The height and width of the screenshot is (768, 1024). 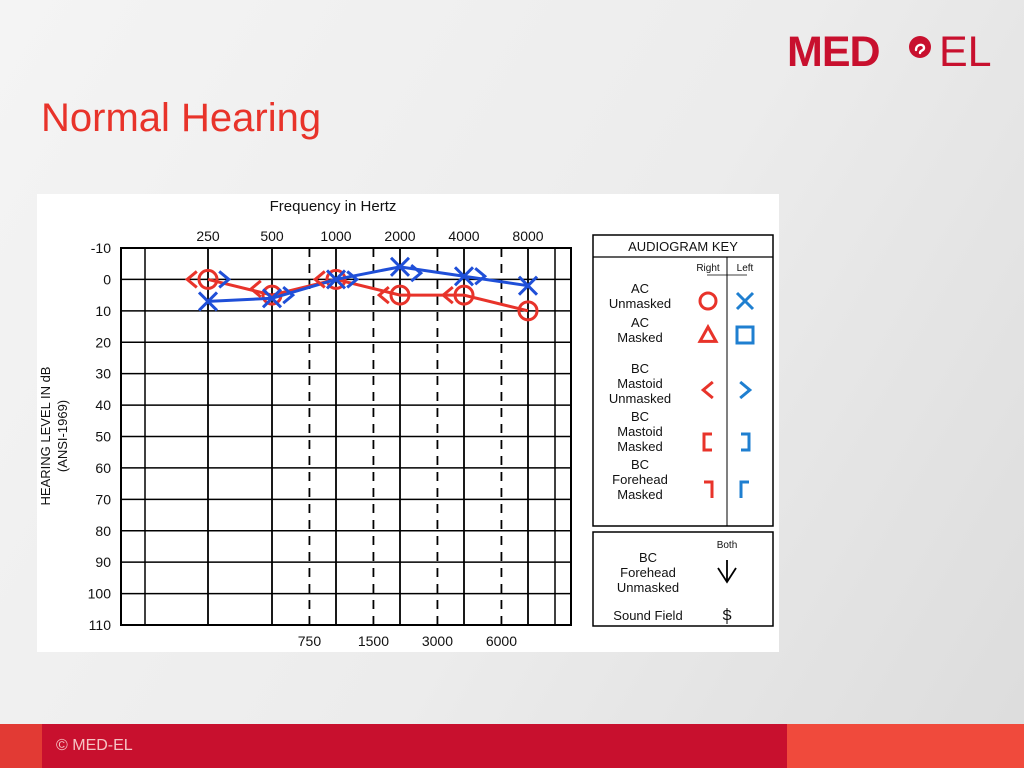 What do you see at coordinates (648, 572) in the screenshot?
I see `key-both-label: Forehead` at bounding box center [648, 572].